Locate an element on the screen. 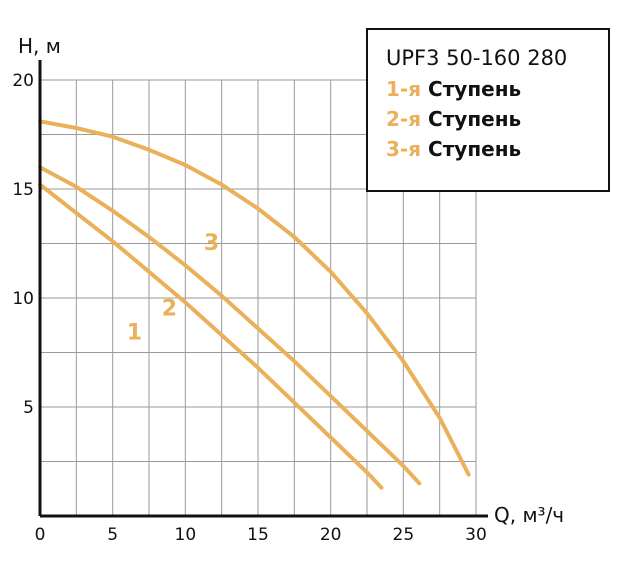  curve-labels: 12 3 is located at coordinates (173, 288).